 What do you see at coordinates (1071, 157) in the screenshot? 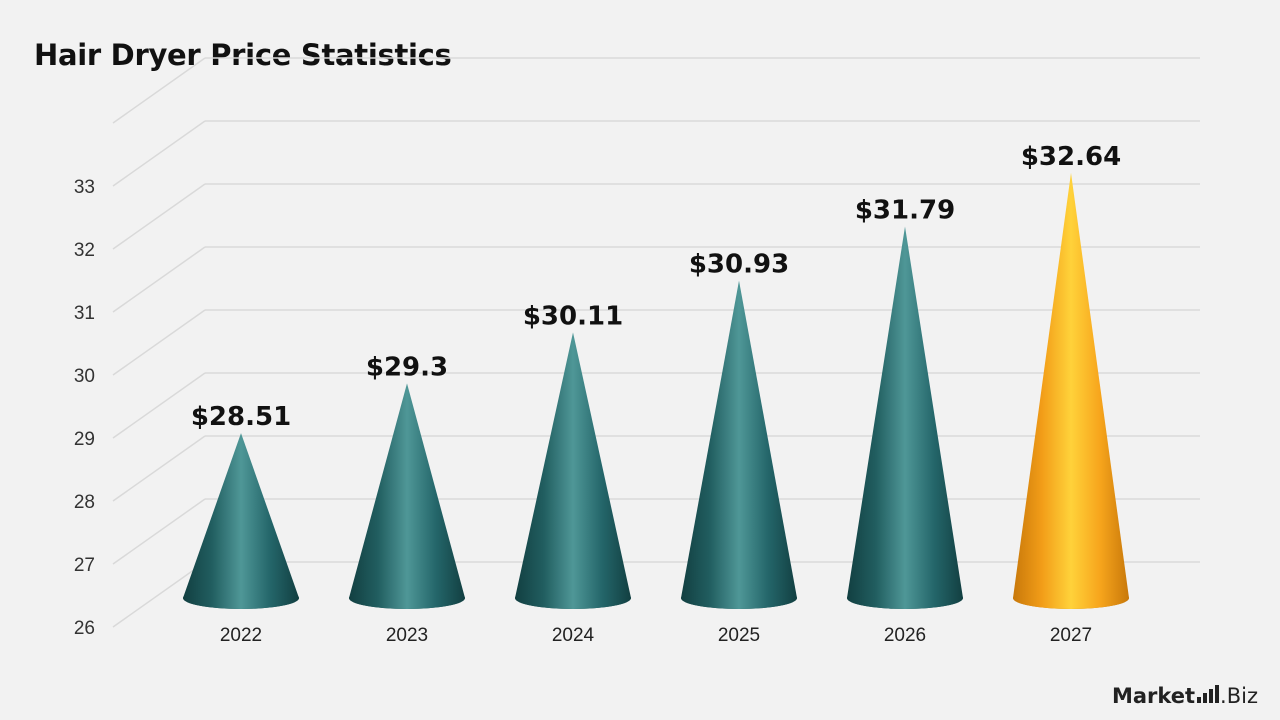
I see `data-label: $32.64` at bounding box center [1071, 157].